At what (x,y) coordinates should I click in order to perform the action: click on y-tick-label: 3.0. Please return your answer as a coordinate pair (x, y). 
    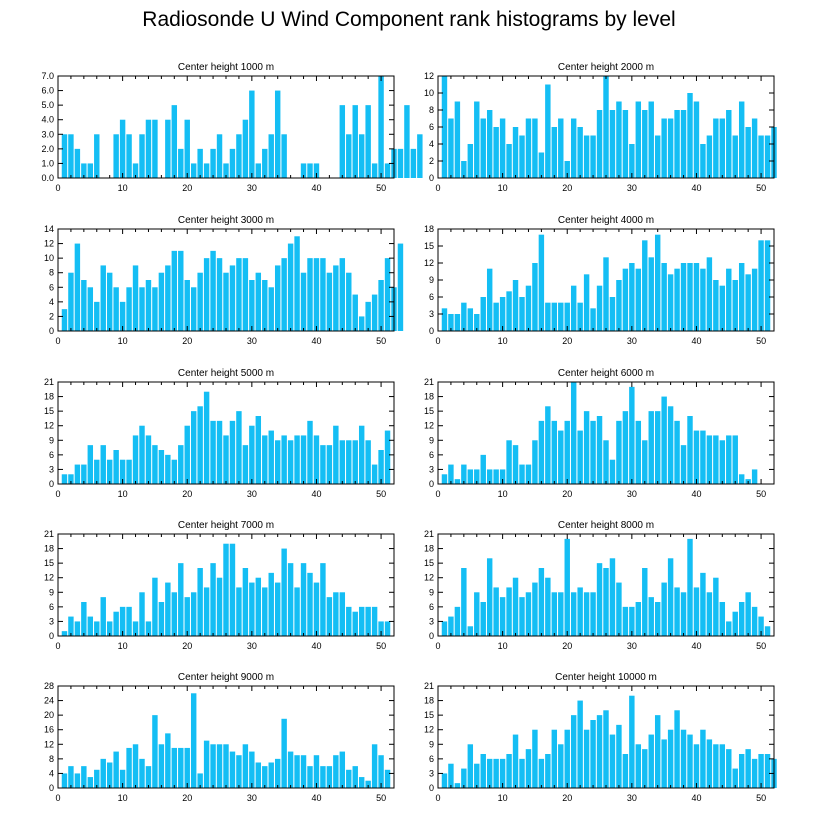
    Looking at the image, I should click on (47, 134).